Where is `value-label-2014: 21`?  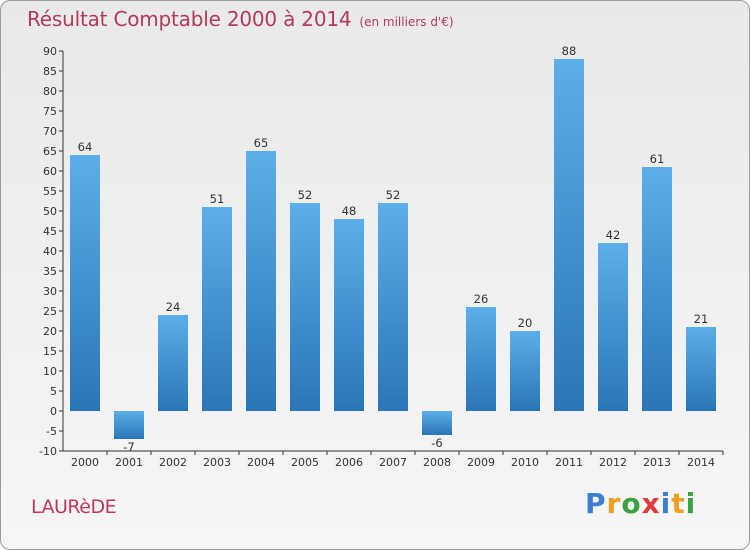 value-label-2014: 21 is located at coordinates (701, 319).